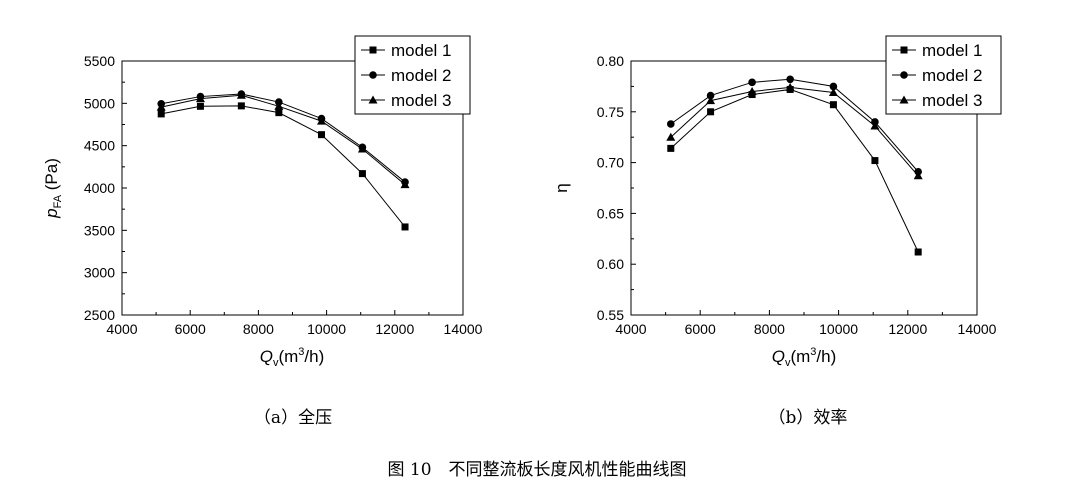  Describe the element at coordinates (610, 112) in the screenshot. I see `y-tick-label: 0.75` at that location.